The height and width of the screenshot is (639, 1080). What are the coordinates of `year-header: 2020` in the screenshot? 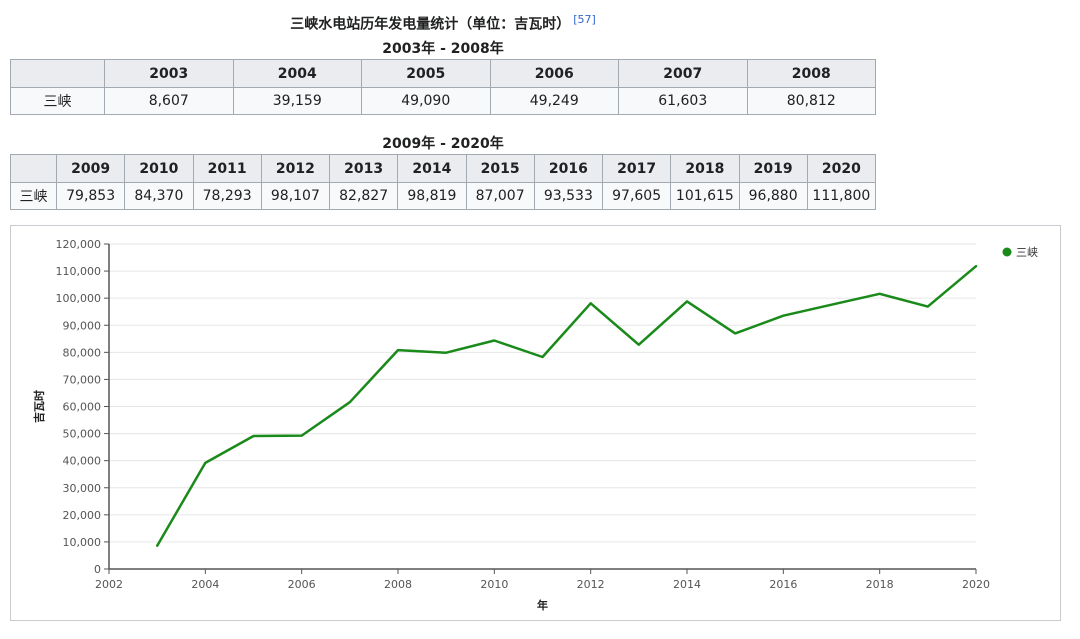 It's located at (841, 168).